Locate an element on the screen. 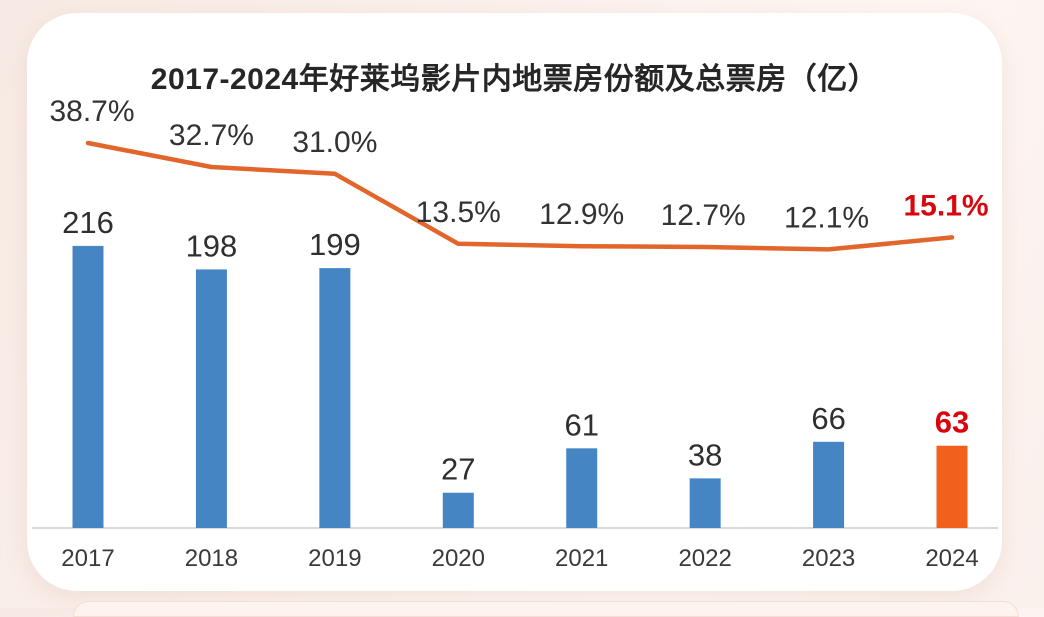 This screenshot has width=1044, height=617. line-value-label-2024: 15.1% is located at coordinates (945, 205).